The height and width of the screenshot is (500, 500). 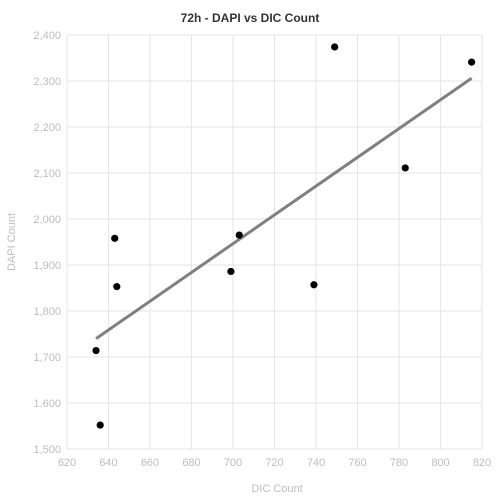 What do you see at coordinates (67, 463) in the screenshot?
I see `x-tick-label: 620` at bounding box center [67, 463].